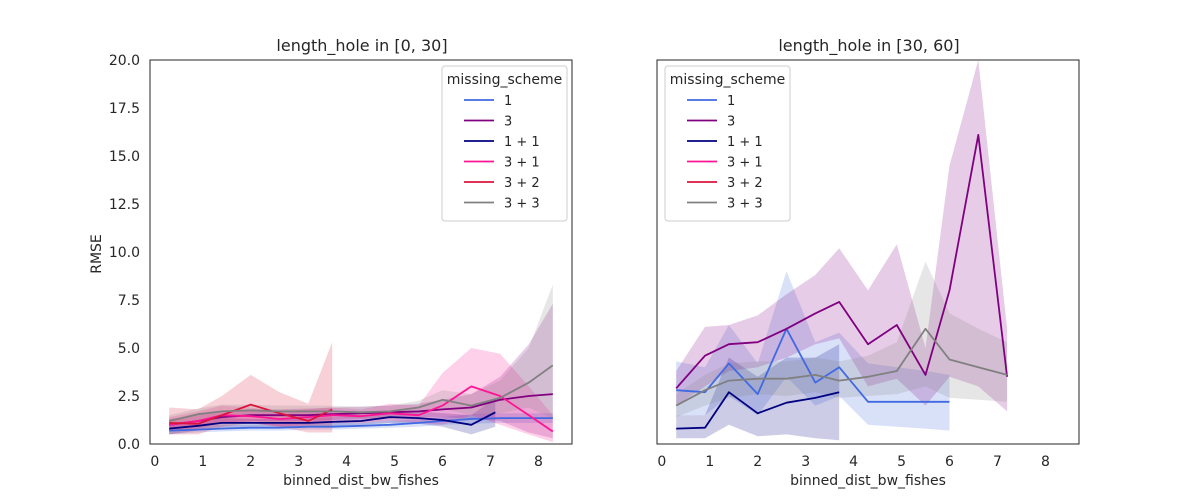 This screenshot has width=1200, height=500. Describe the element at coordinates (129, 397) in the screenshot. I see `y-tick-label: 2.5` at that location.